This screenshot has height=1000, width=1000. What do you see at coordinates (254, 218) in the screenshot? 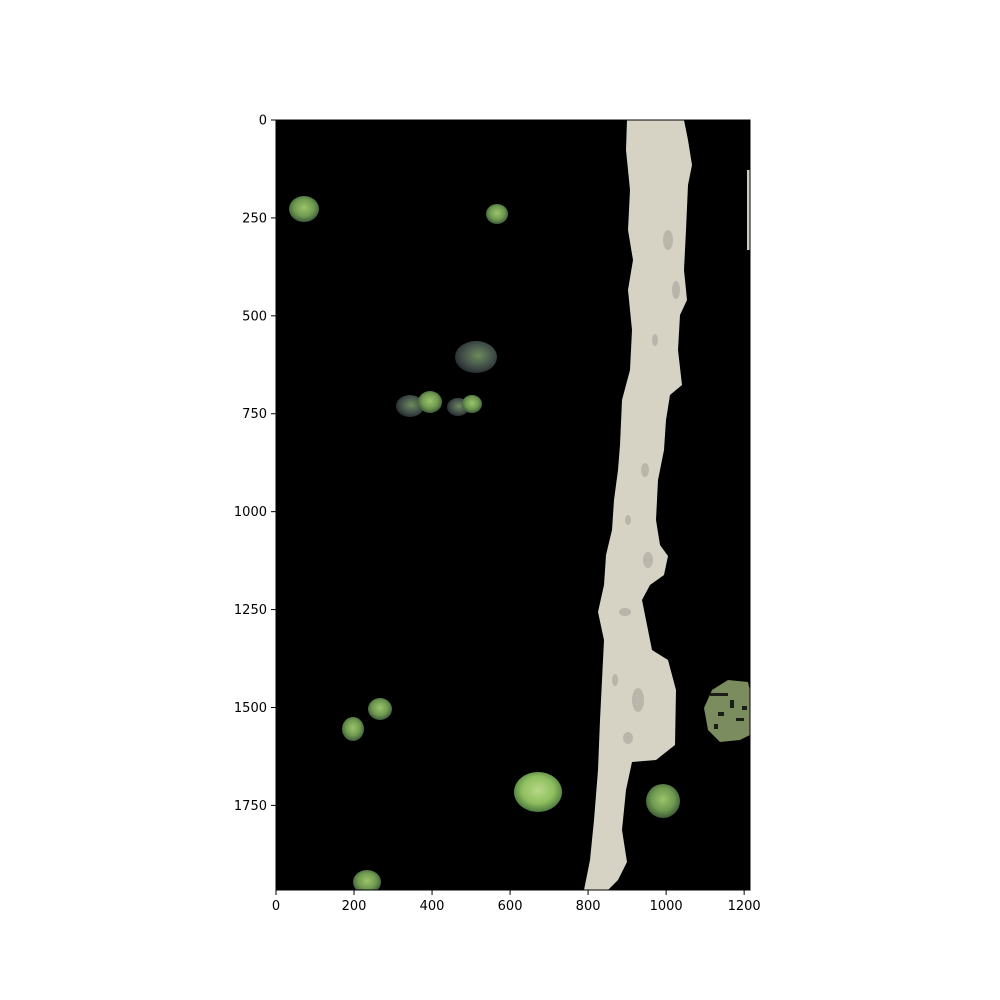
I see `y-tick-label: 250` at bounding box center [254, 218].